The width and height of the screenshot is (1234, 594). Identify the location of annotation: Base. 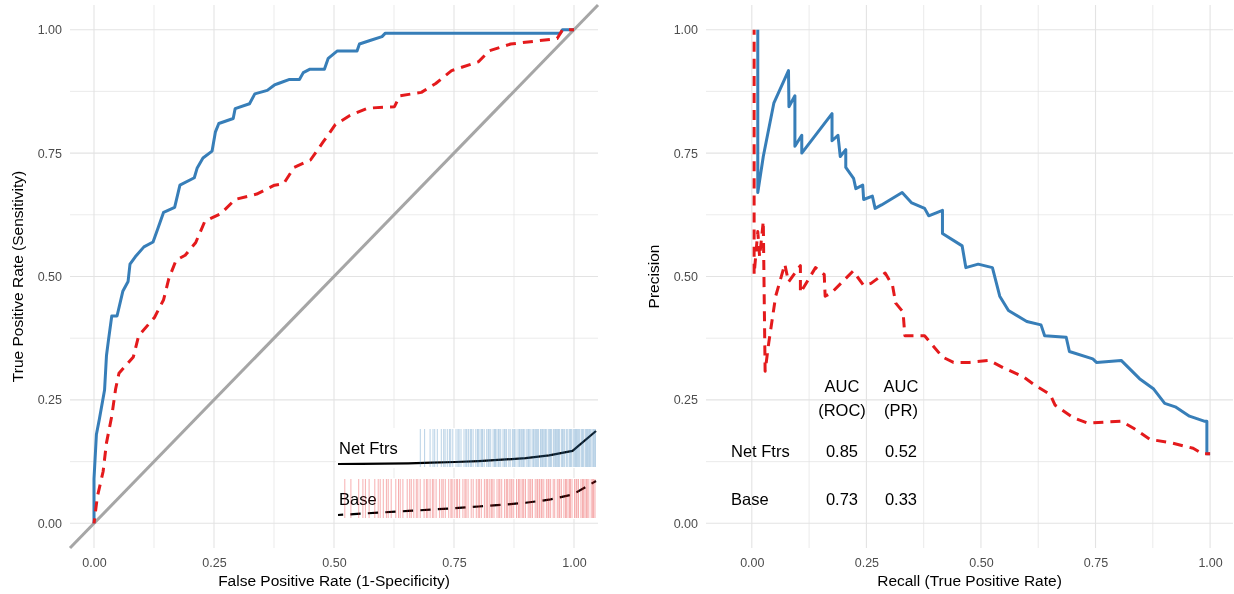
(750, 499).